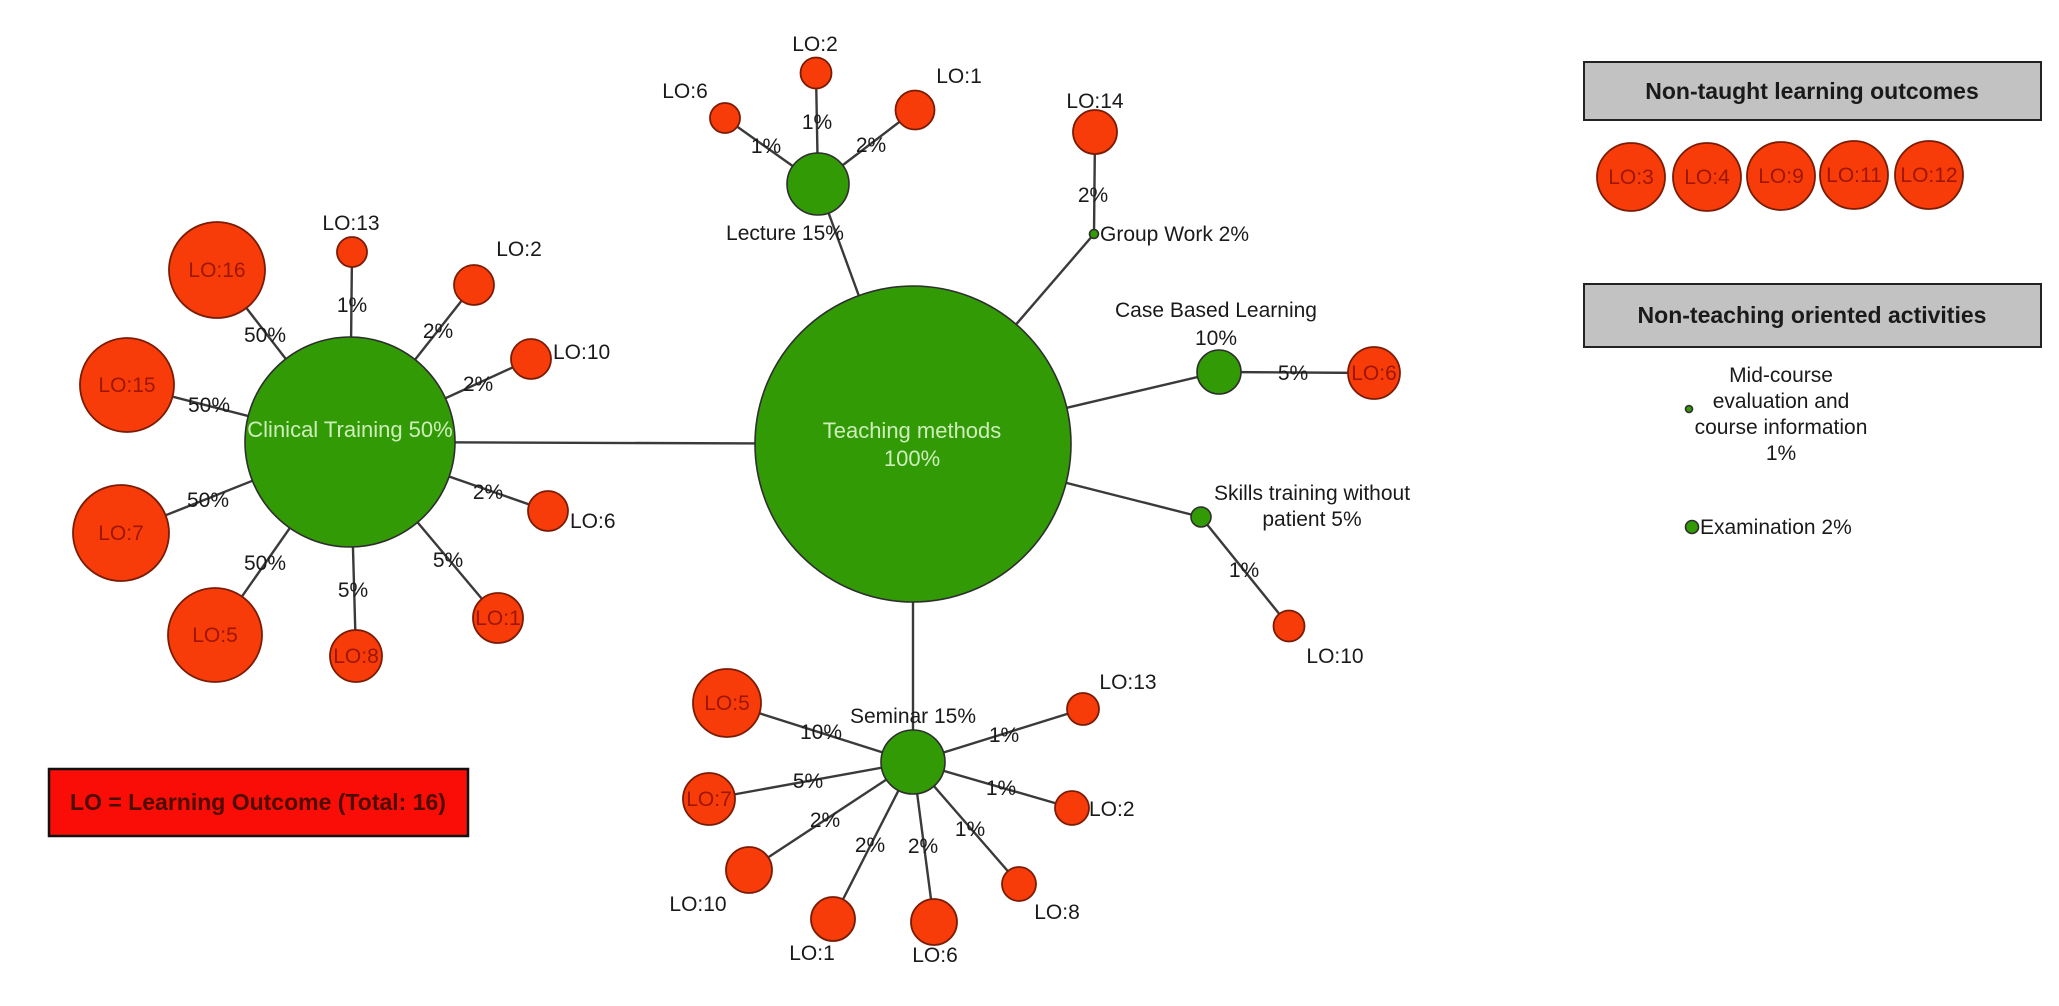 The height and width of the screenshot is (1006, 2059). What do you see at coordinates (1707, 177) in the screenshot?
I see `svg-text: LO:4` at bounding box center [1707, 177].